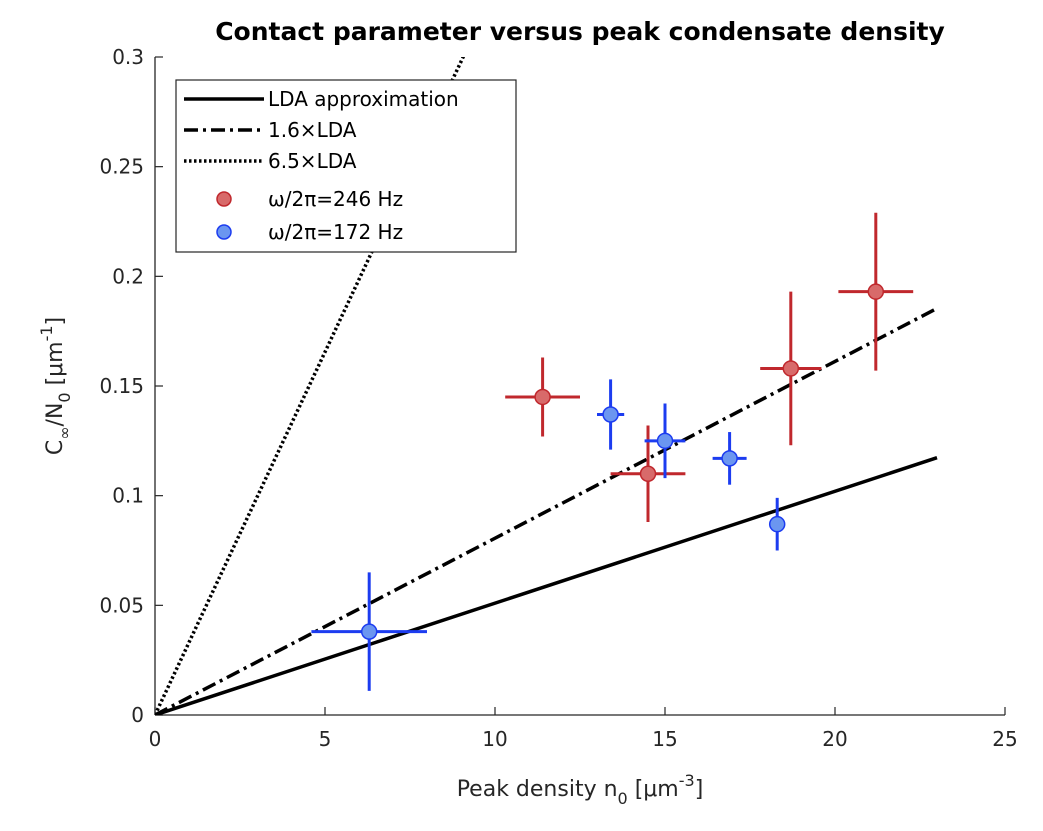 Image resolution: width=1043 pixels, height=831 pixels. Describe the element at coordinates (312, 130) in the screenshot. I see `legend-label-1p6-lda: 1.6×LDA` at that location.